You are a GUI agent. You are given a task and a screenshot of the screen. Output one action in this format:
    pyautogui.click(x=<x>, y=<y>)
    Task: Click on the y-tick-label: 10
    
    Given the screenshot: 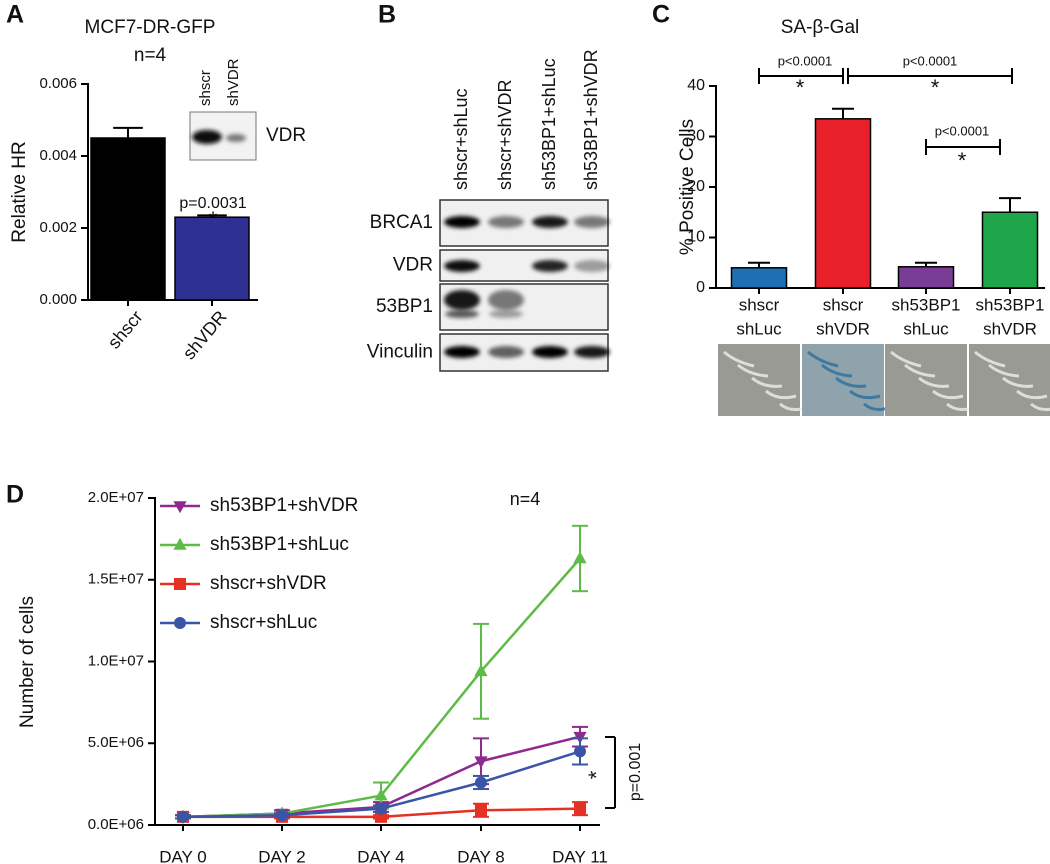 What is the action you would take?
    pyautogui.click(x=696, y=237)
    